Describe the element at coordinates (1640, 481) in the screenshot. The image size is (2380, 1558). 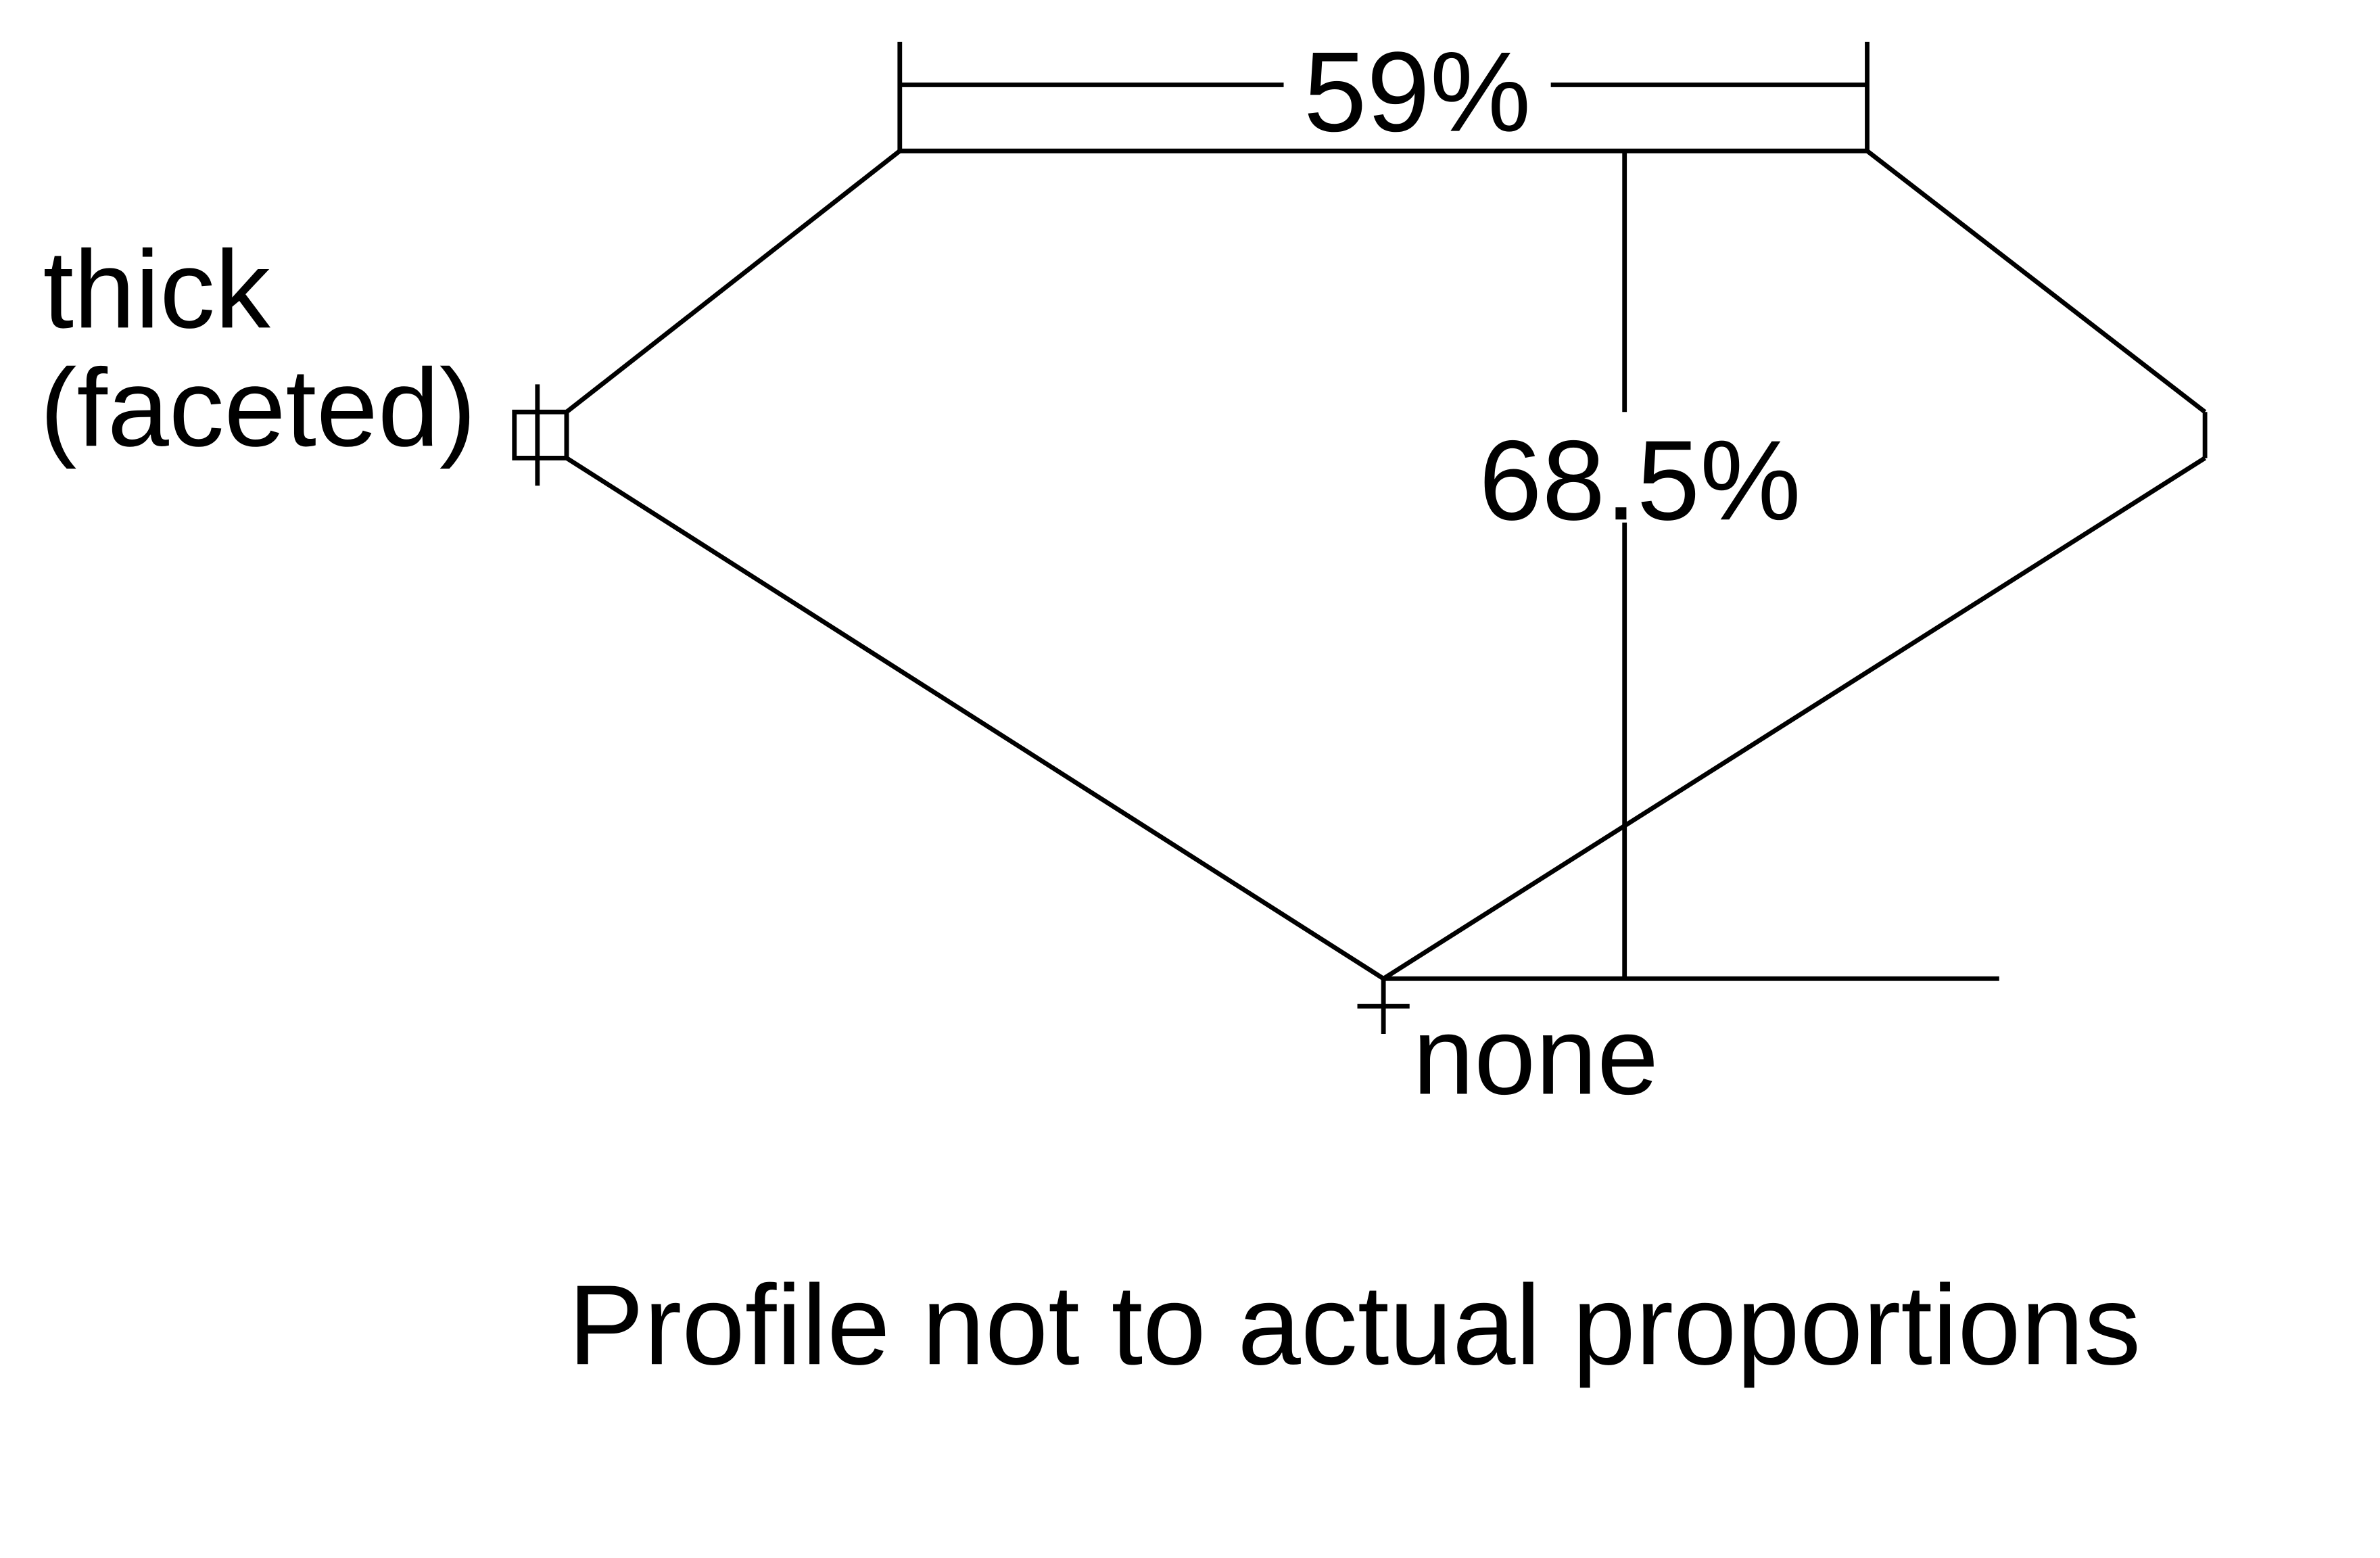
I see `total-depth-label: 68.5%` at that location.